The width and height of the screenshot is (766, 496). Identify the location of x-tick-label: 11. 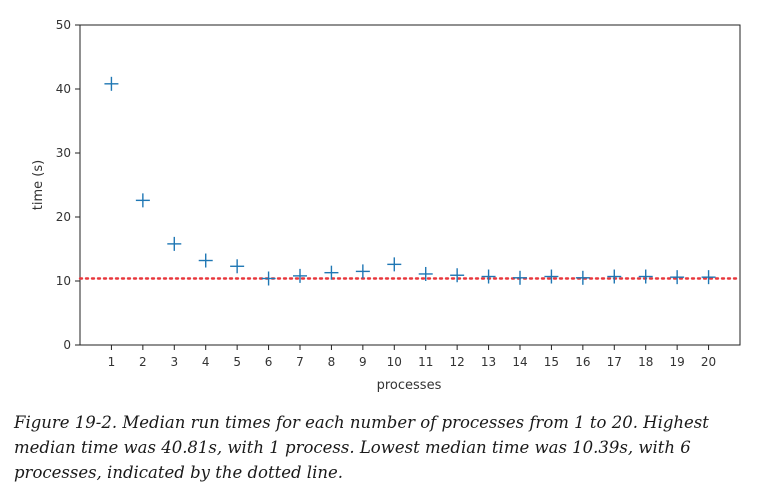
(425, 362).